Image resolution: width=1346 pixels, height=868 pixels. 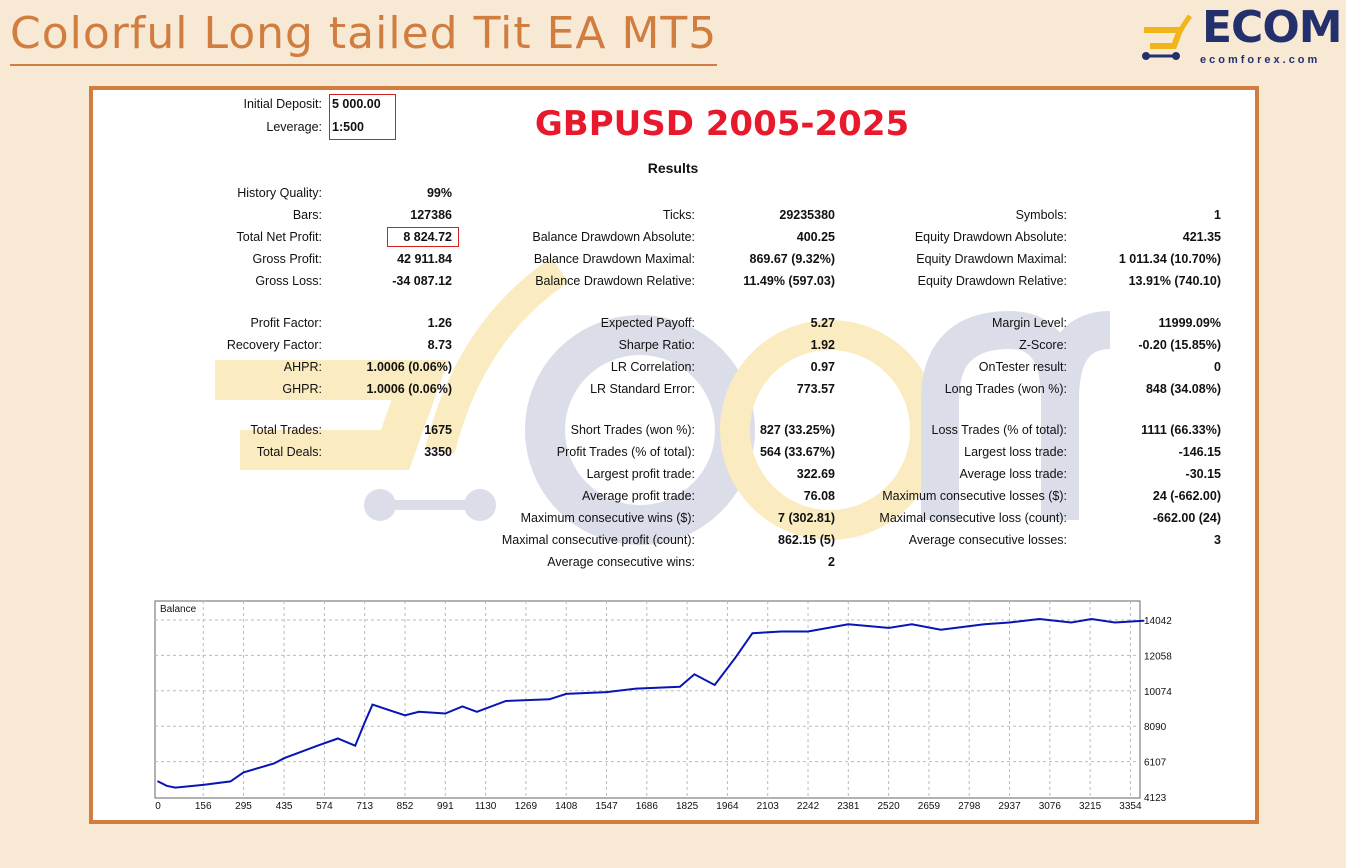 I want to click on x-tick-label: 2103, so click(x=768, y=806).